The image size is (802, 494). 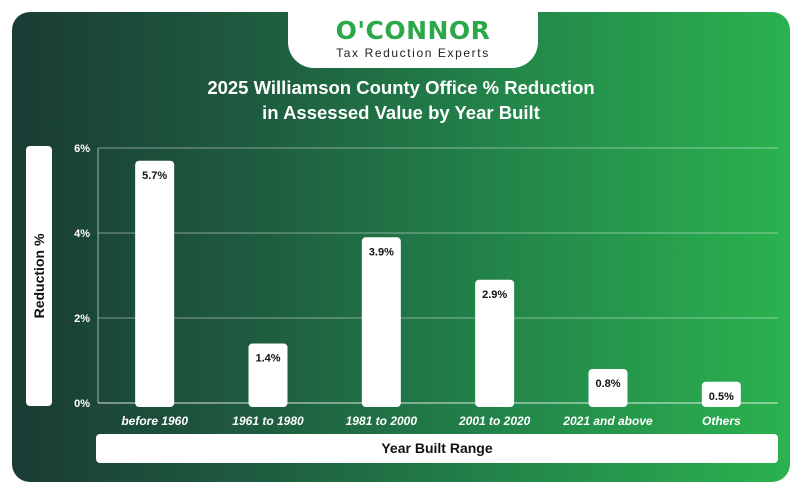 What do you see at coordinates (82, 234) in the screenshot?
I see `y-tick-label: 4%` at bounding box center [82, 234].